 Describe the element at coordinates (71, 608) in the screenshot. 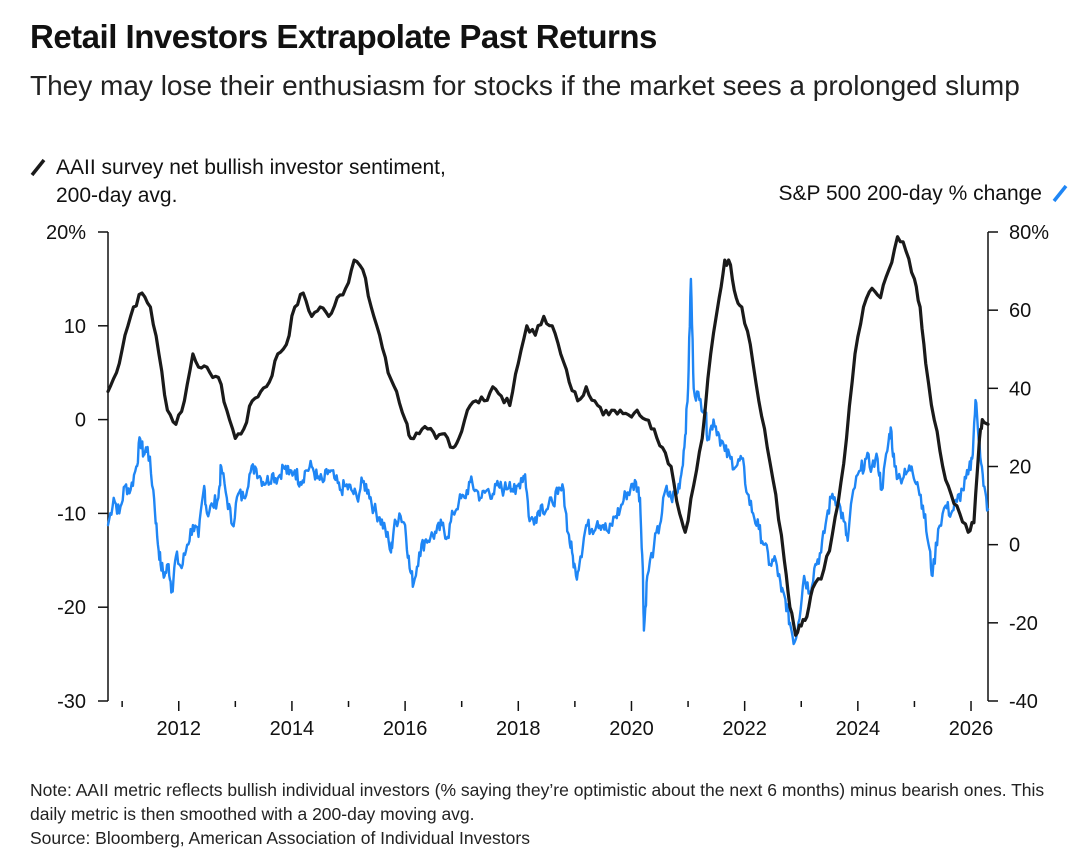

I see `left-axis-tick-label: -20` at that location.